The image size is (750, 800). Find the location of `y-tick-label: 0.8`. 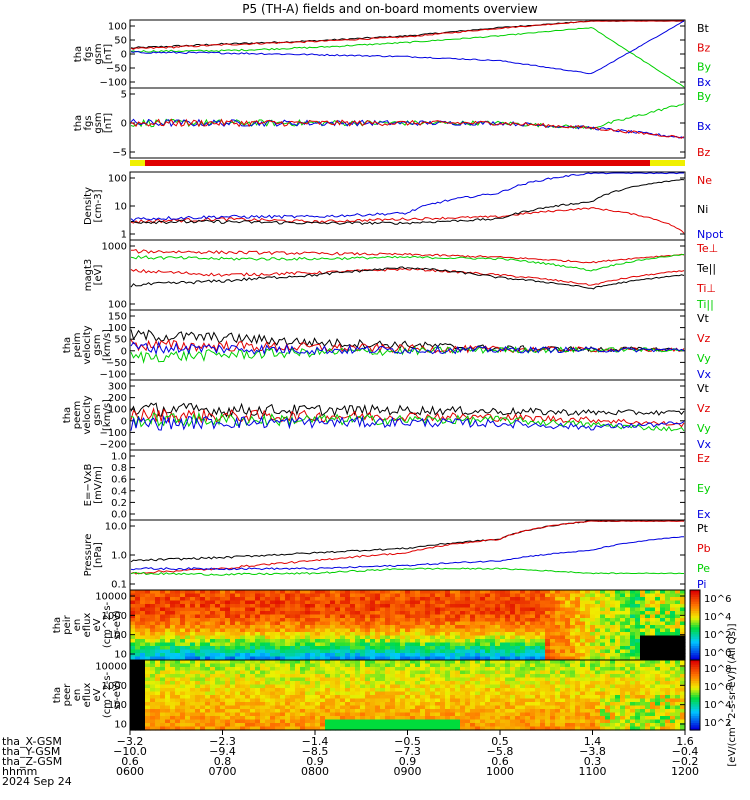

y-tick-label: 0.8 is located at coordinates (119, 468).